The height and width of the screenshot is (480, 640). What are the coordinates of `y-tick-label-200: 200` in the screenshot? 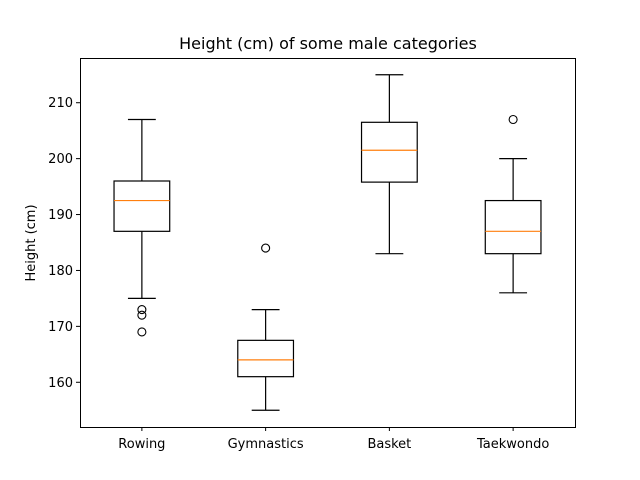 It's located at (60, 159).